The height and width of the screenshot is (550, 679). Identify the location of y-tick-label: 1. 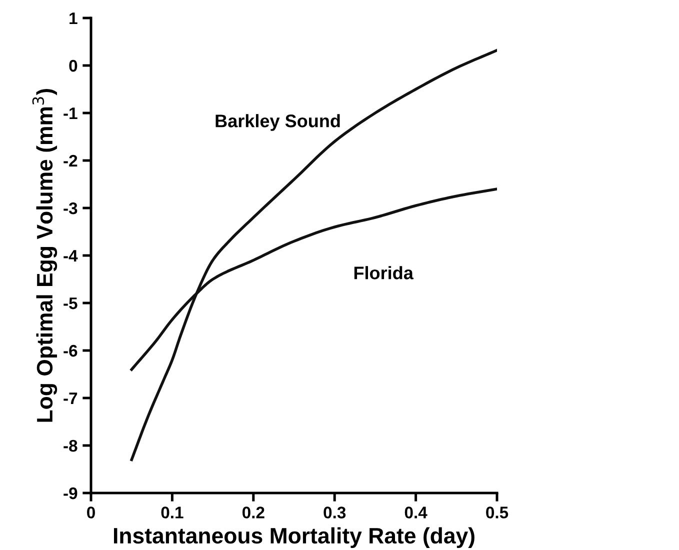
(74, 18).